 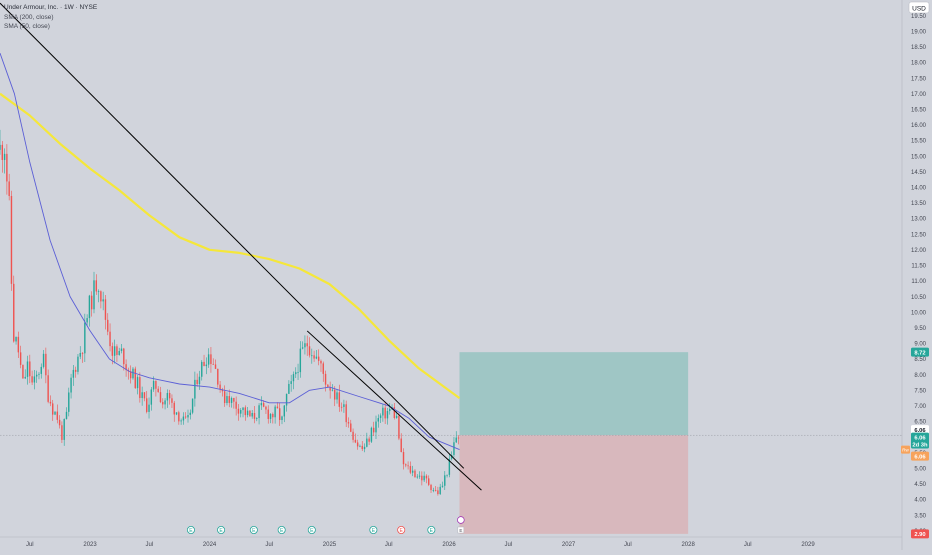 I want to click on price-label-box, so click(x=920, y=352).